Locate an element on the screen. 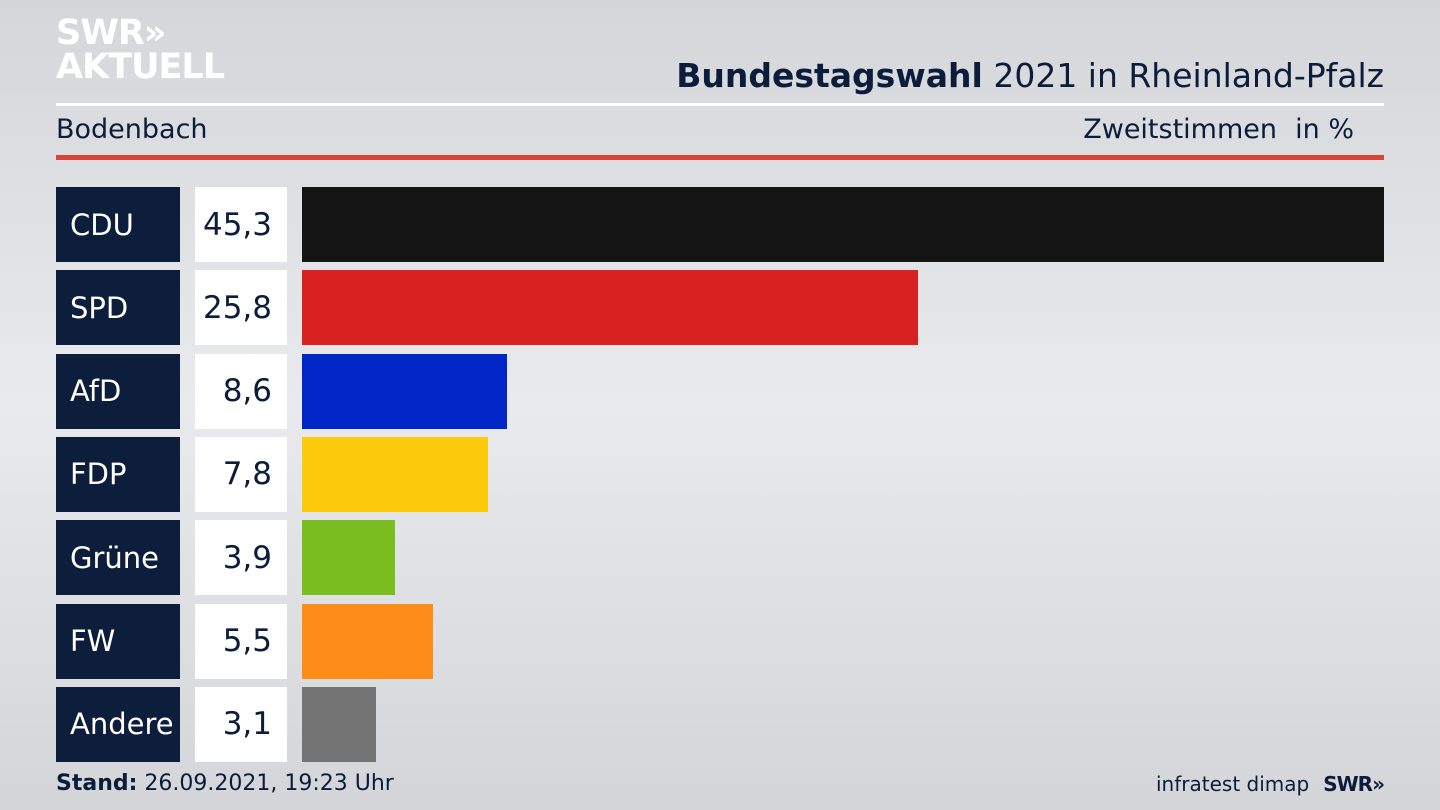  value-label: 5,5 is located at coordinates (241, 641).